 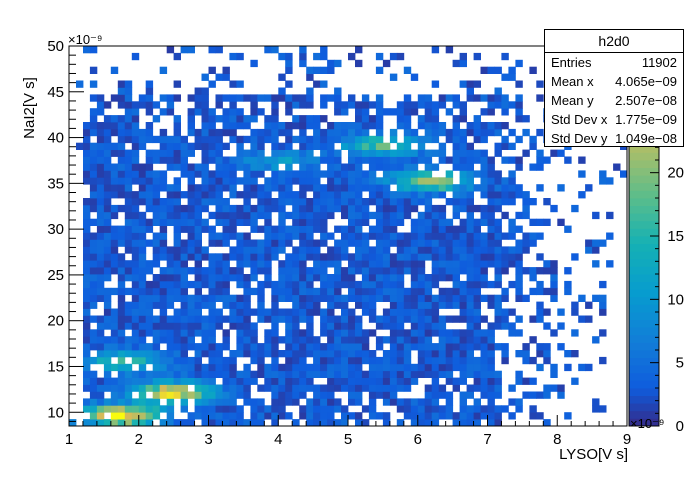 I want to click on stats-value: 11902, so click(x=659, y=62).